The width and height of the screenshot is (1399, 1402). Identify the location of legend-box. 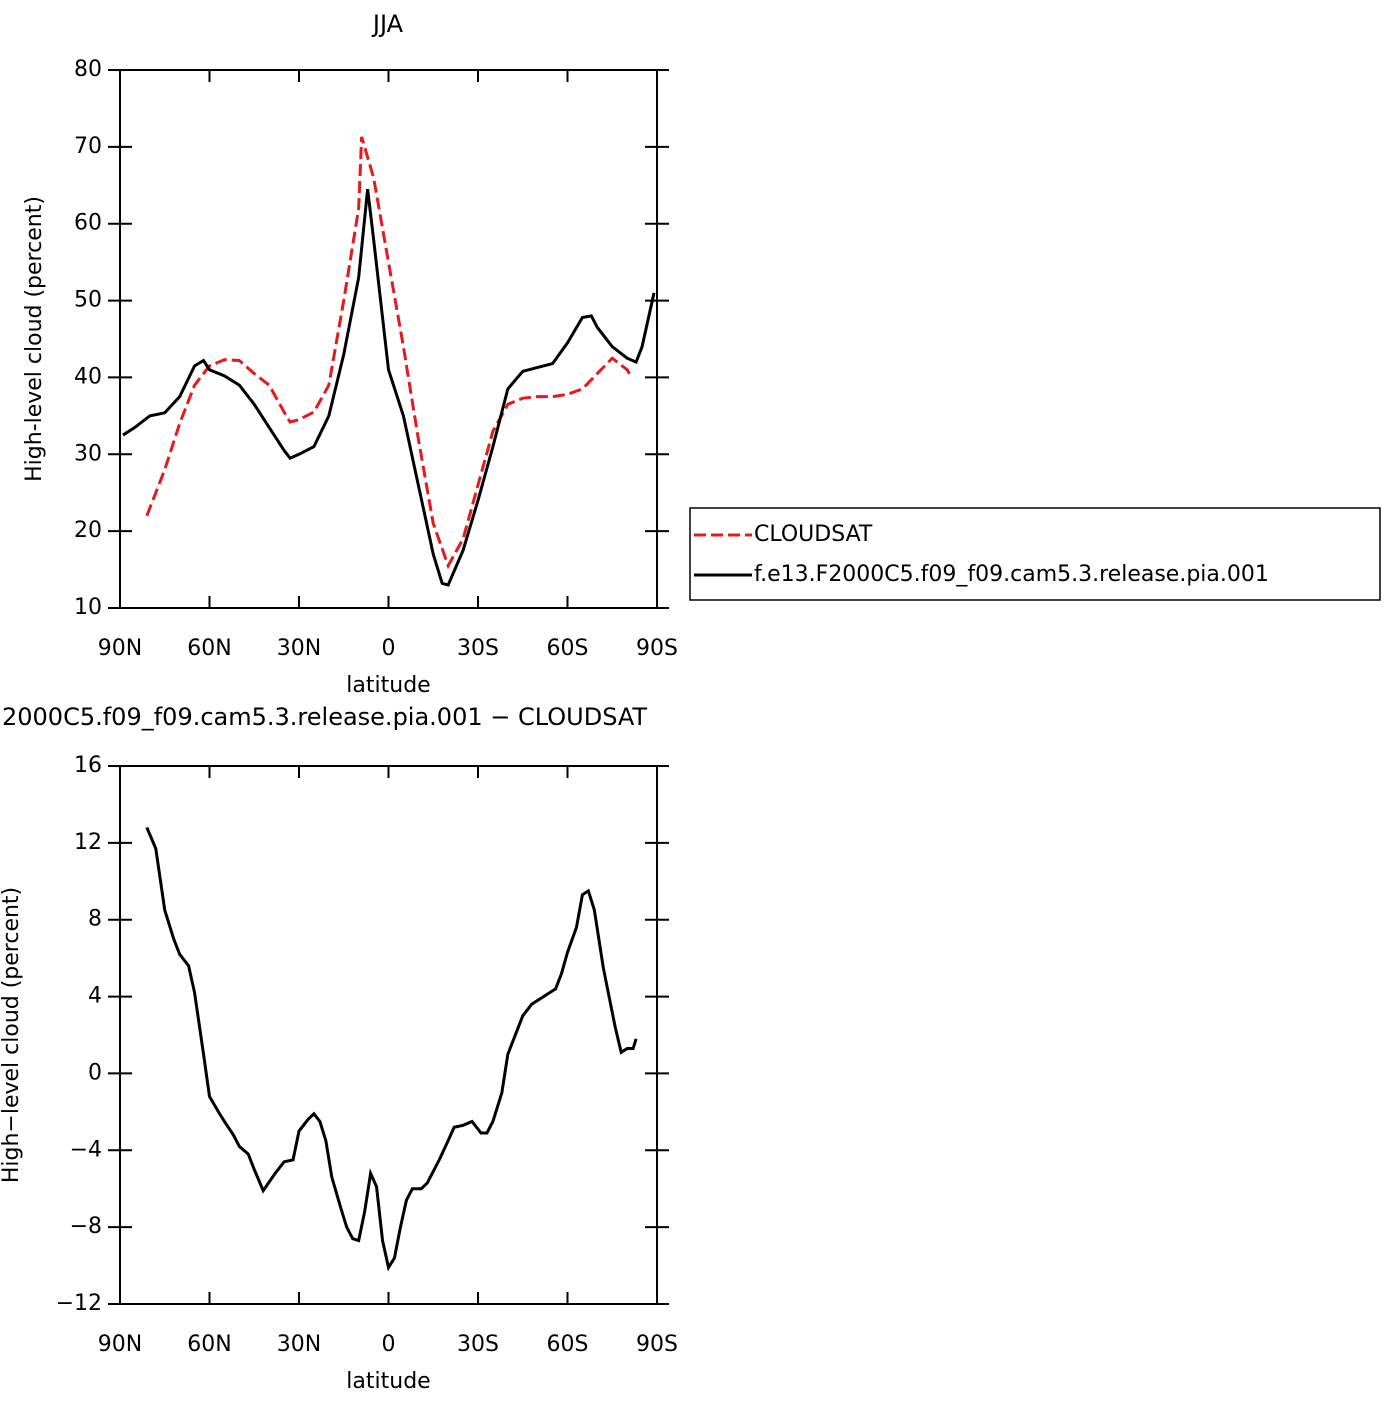
(1035, 554).